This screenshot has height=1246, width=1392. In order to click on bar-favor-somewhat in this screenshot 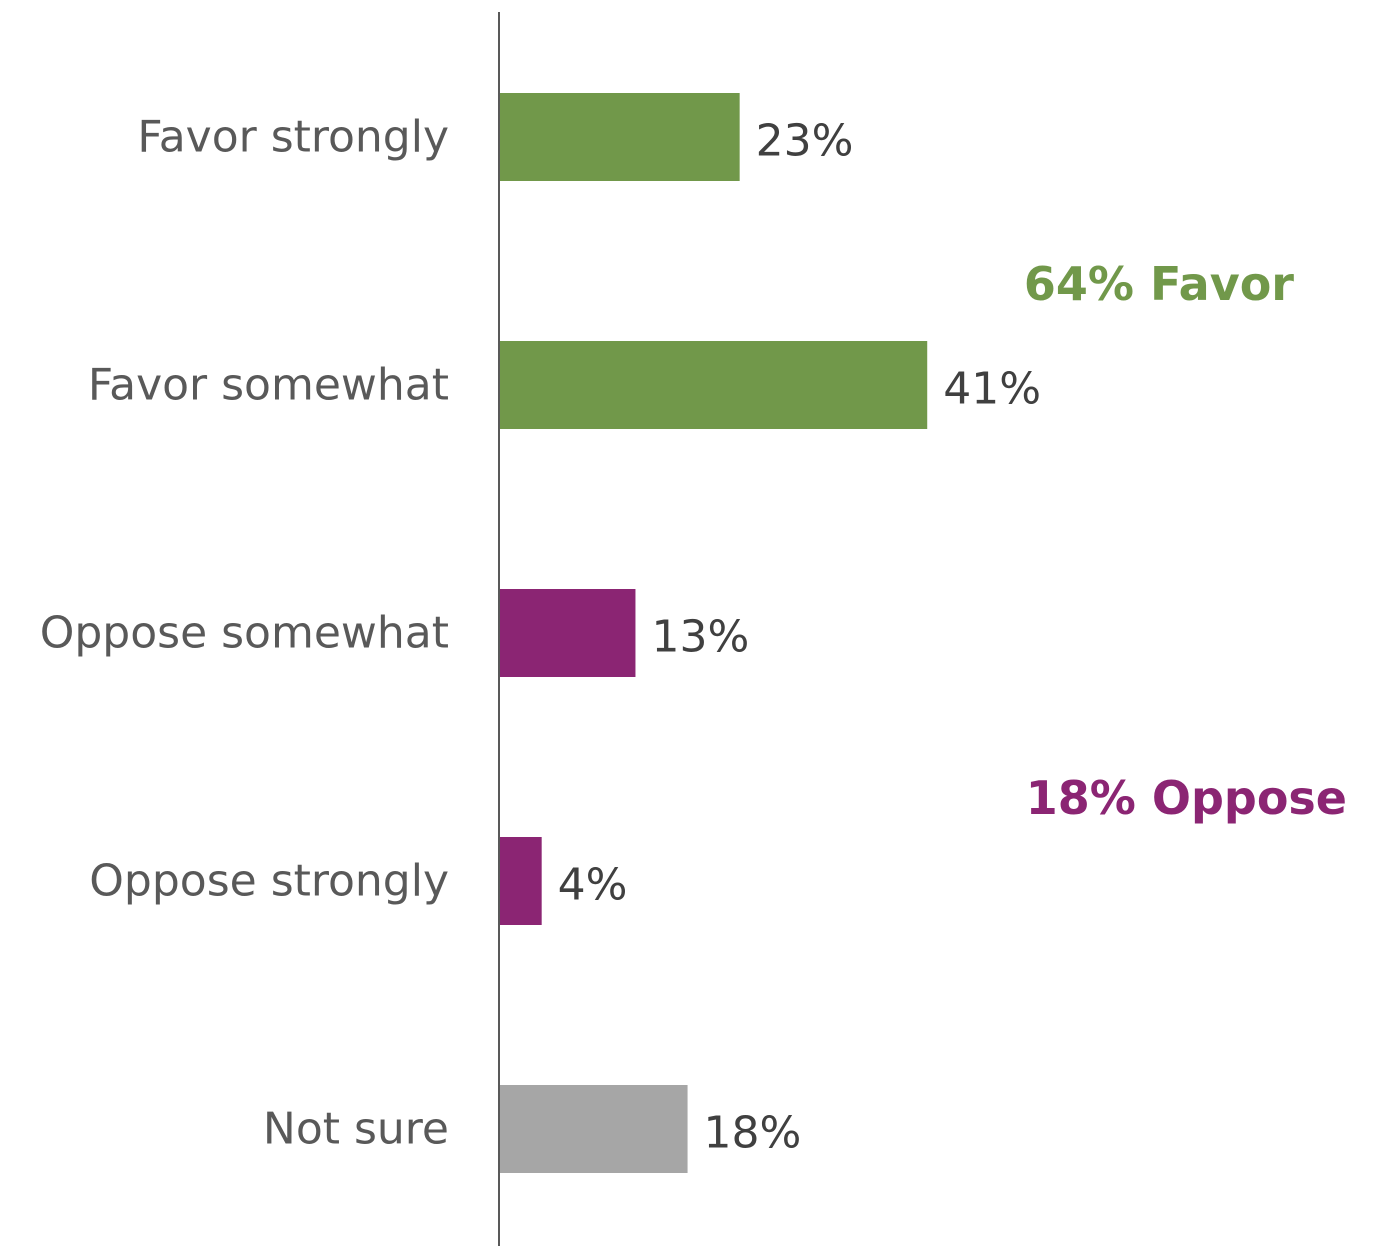, I will do `click(714, 385)`.